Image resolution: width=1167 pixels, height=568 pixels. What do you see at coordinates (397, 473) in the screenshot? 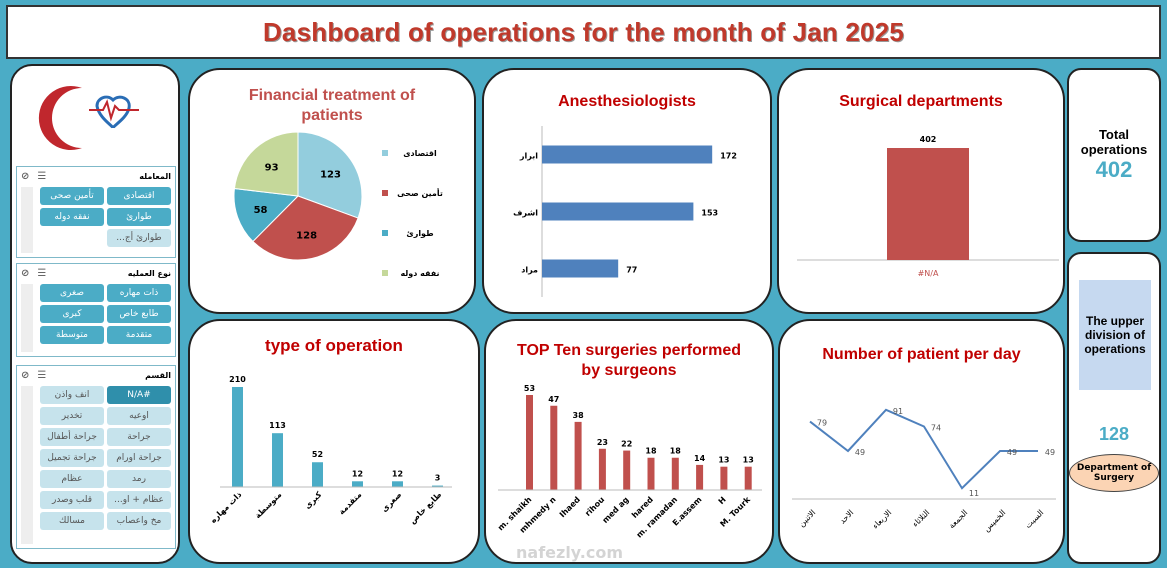
I see `data-label: 12` at bounding box center [397, 473].